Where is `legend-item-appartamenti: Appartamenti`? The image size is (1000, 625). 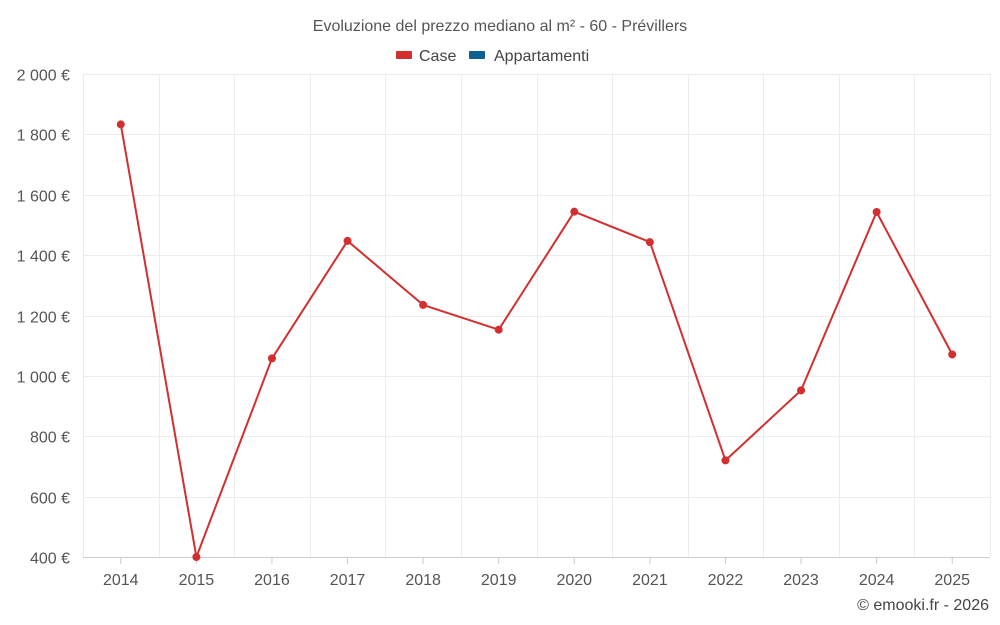 legend-item-appartamenti: Appartamenti is located at coordinates (529, 56).